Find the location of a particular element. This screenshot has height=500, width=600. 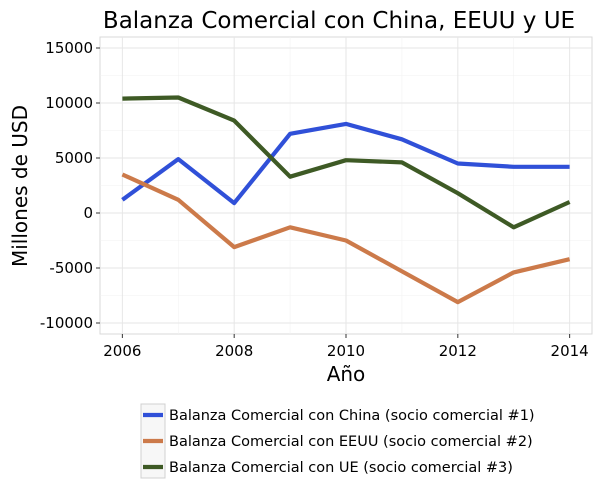

x-axis-title: Año is located at coordinates (346, 374).